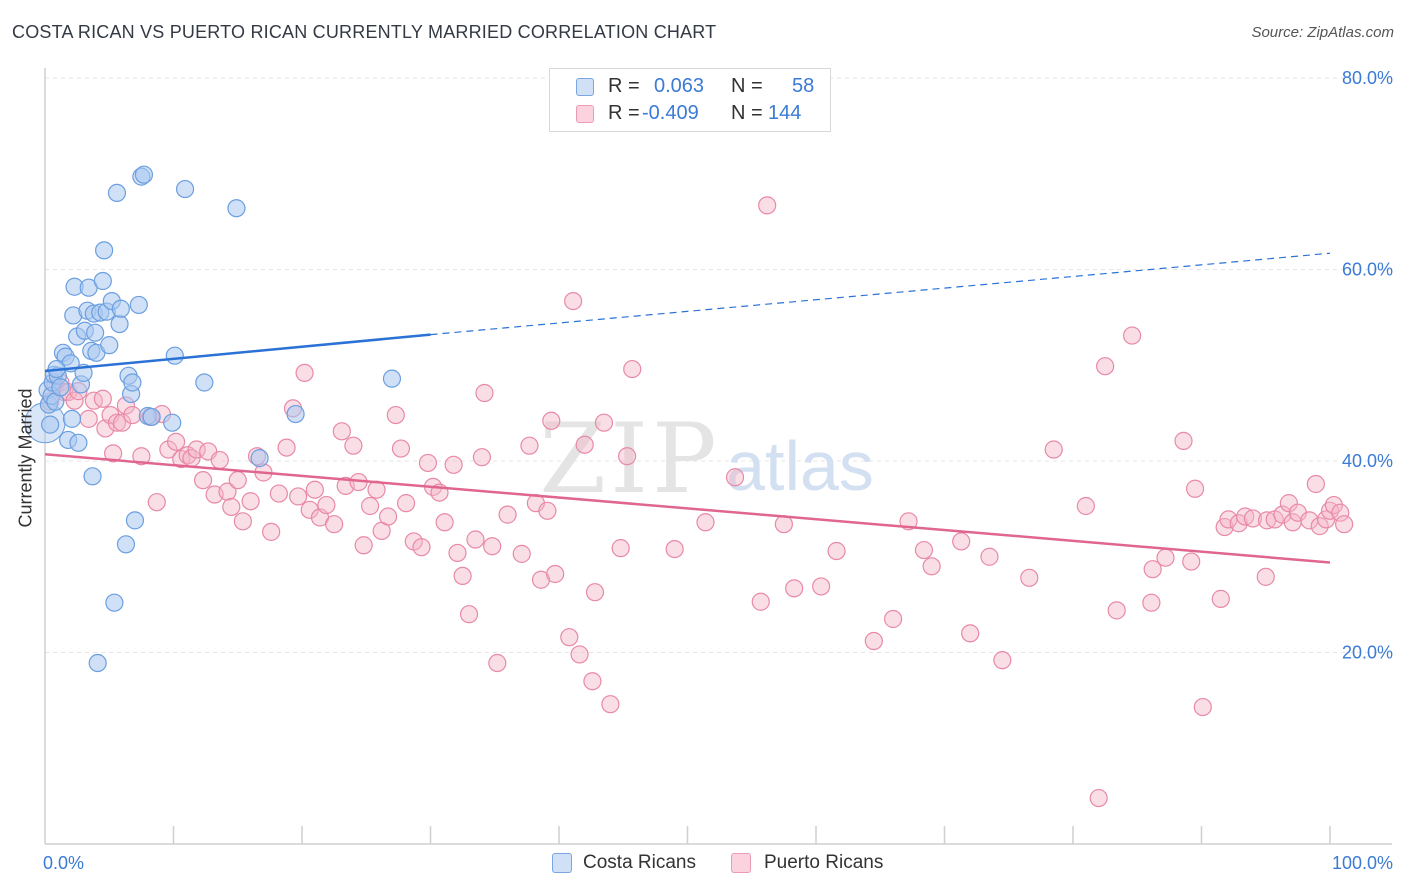 The width and height of the screenshot is (1406, 892). I want to click on legend-swatch-pink, so click(741, 863).